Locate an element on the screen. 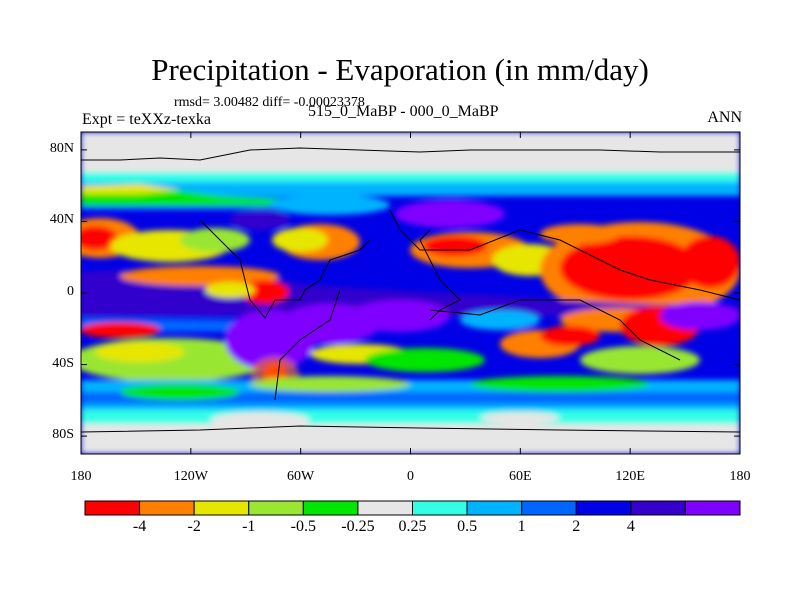 The image size is (800, 600). season-label: ANN is located at coordinates (724, 117).